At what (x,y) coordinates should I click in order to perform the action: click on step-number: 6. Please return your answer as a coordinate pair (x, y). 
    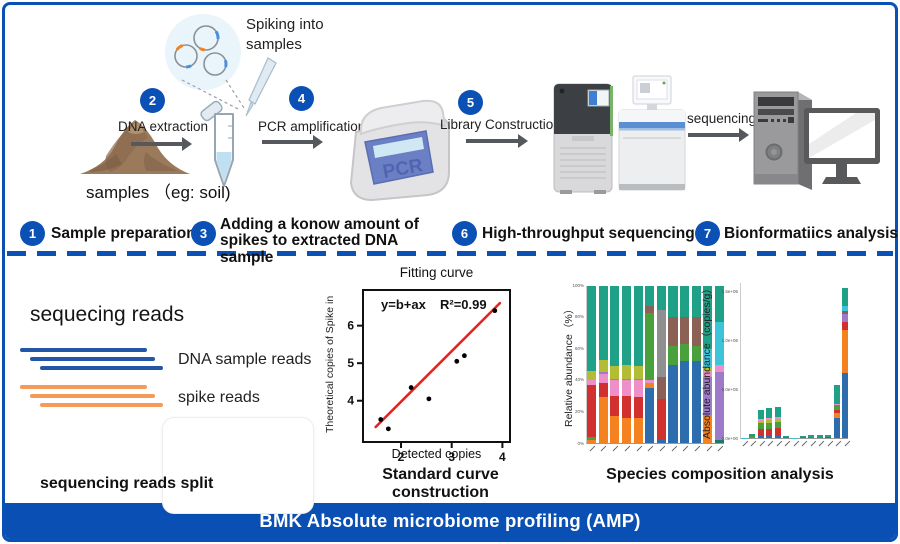
    Looking at the image, I should click on (464, 233).